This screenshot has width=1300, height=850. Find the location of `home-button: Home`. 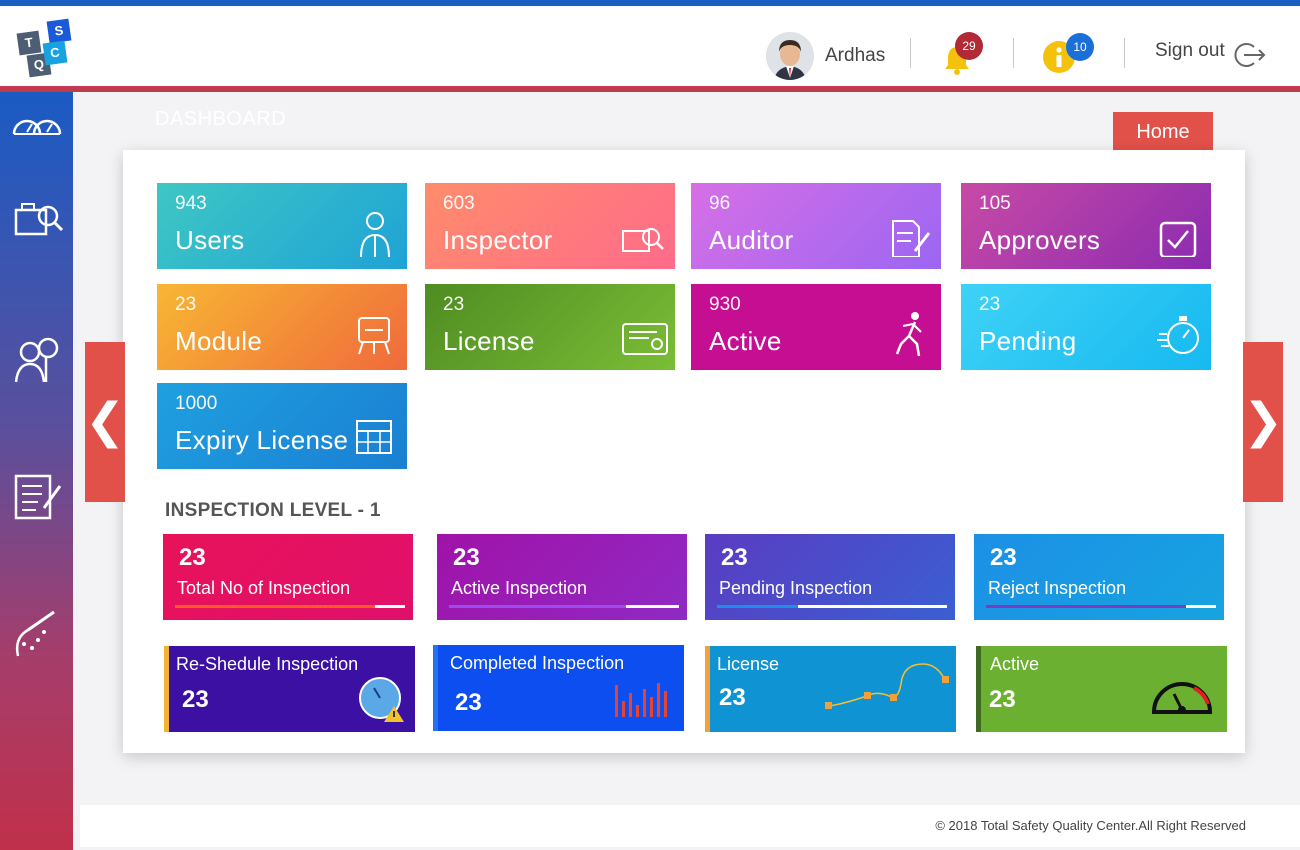

home-button: Home is located at coordinates (1163, 132).